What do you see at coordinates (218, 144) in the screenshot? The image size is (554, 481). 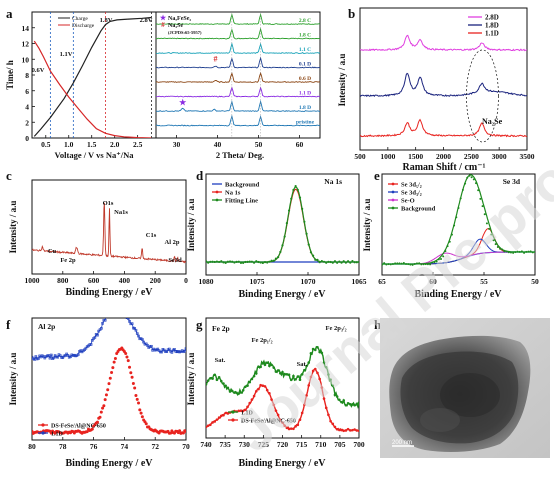 I see `x-tick-label: 40` at bounding box center [218, 144].